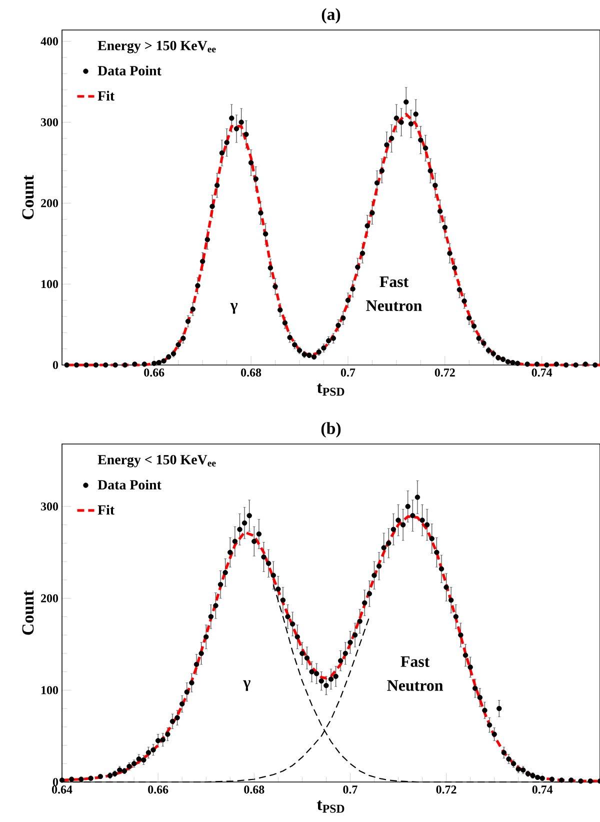 The height and width of the screenshot is (822, 600). I want to click on chart-title: (b), so click(331, 430).